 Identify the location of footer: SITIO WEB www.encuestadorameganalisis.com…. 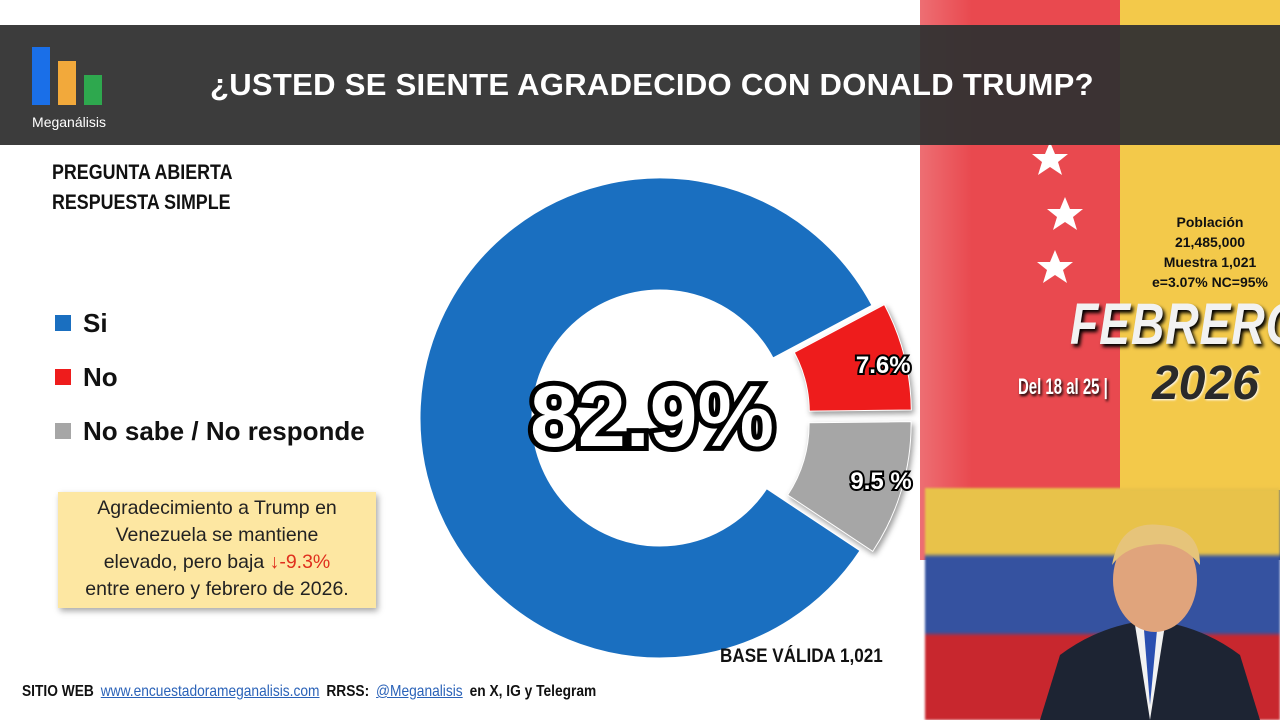
(309, 692).